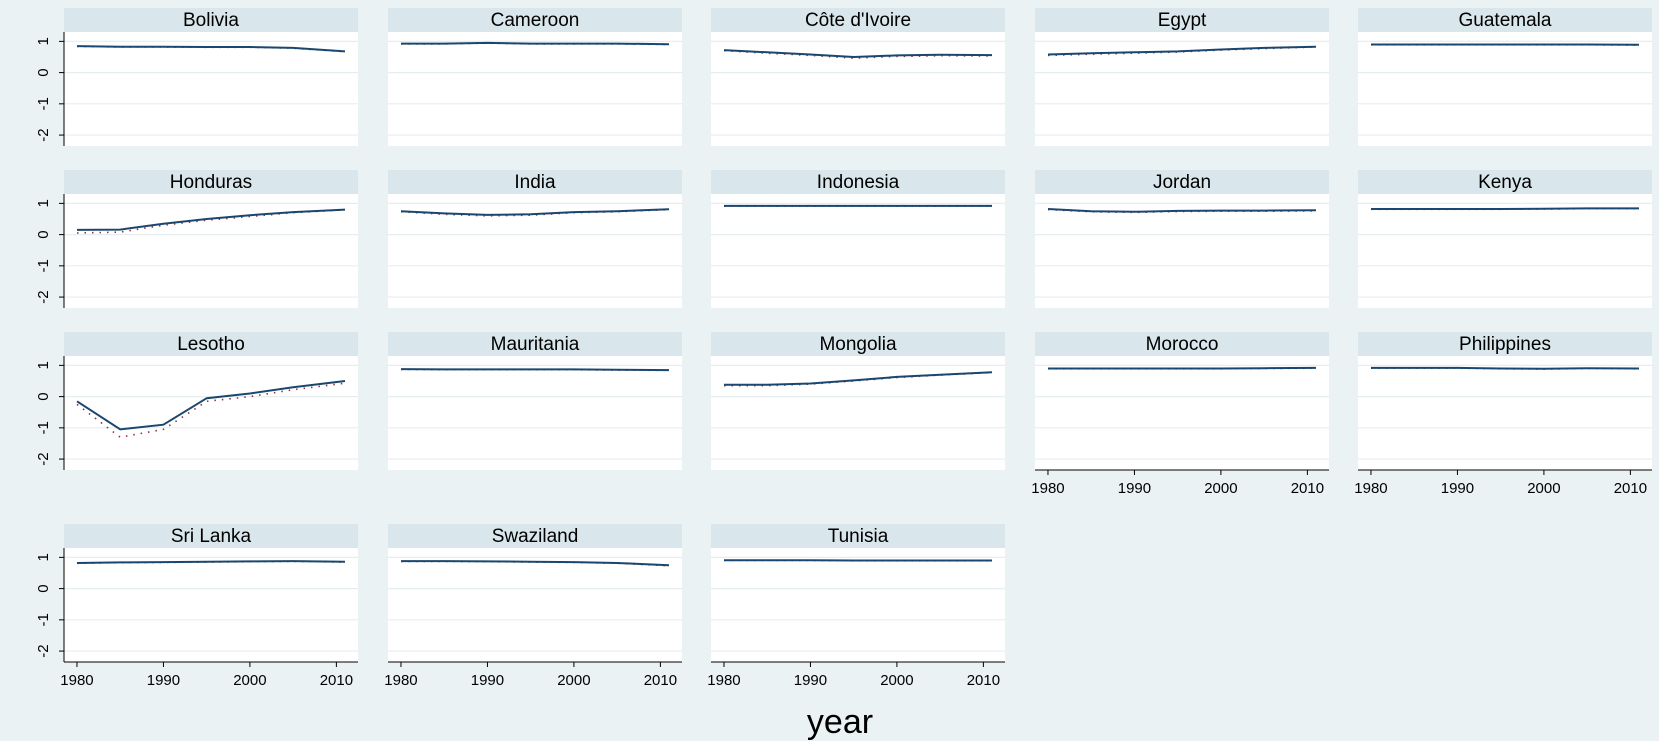 The height and width of the screenshot is (741, 1659). What do you see at coordinates (249, 680) in the screenshot?
I see `x-tick-label-sri-lanka-2000: 2000` at bounding box center [249, 680].